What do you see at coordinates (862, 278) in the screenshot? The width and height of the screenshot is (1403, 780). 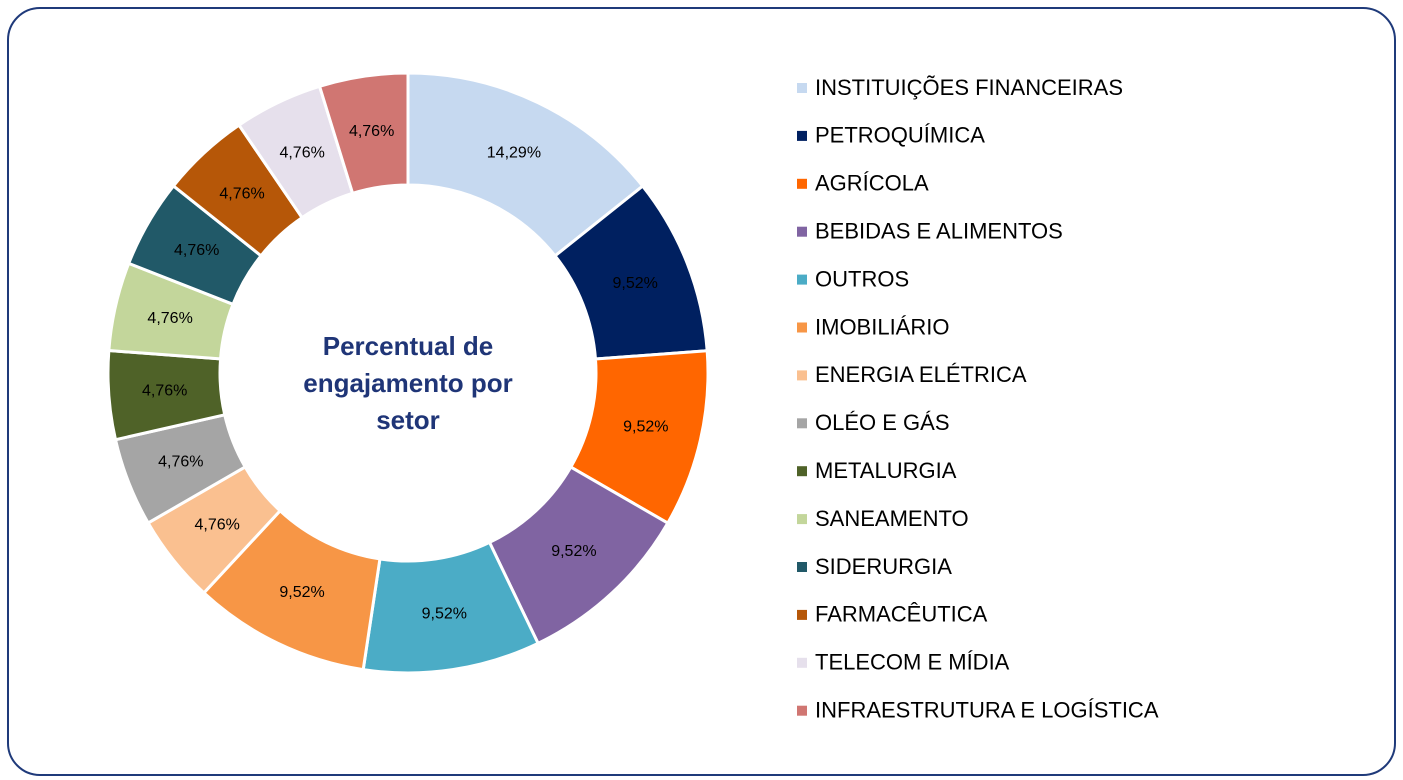 I see `legend-label: OUTROS` at bounding box center [862, 278].